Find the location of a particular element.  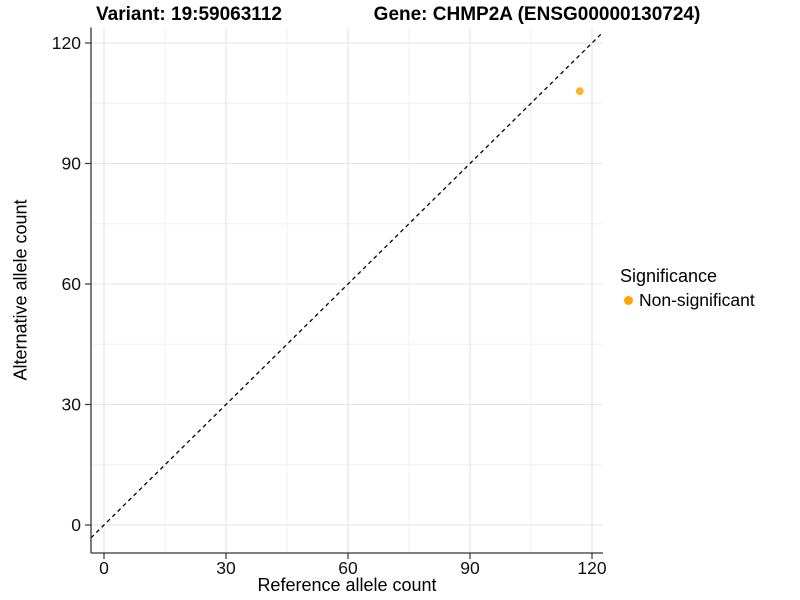

data-point is located at coordinates (579, 91).